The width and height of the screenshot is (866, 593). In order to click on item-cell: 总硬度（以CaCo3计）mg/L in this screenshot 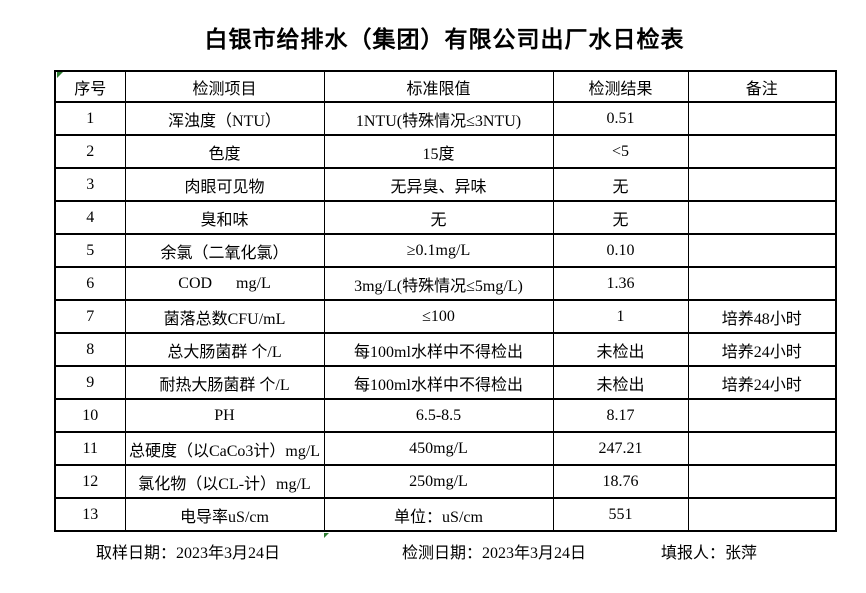, I will do `click(224, 448)`.